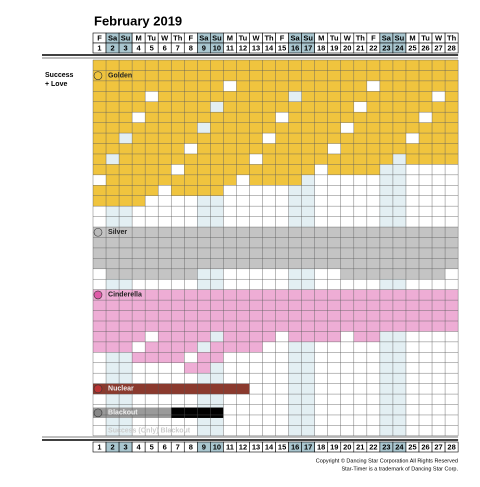  What do you see at coordinates (412, 47) in the screenshot?
I see `day-number: 25` at bounding box center [412, 47].